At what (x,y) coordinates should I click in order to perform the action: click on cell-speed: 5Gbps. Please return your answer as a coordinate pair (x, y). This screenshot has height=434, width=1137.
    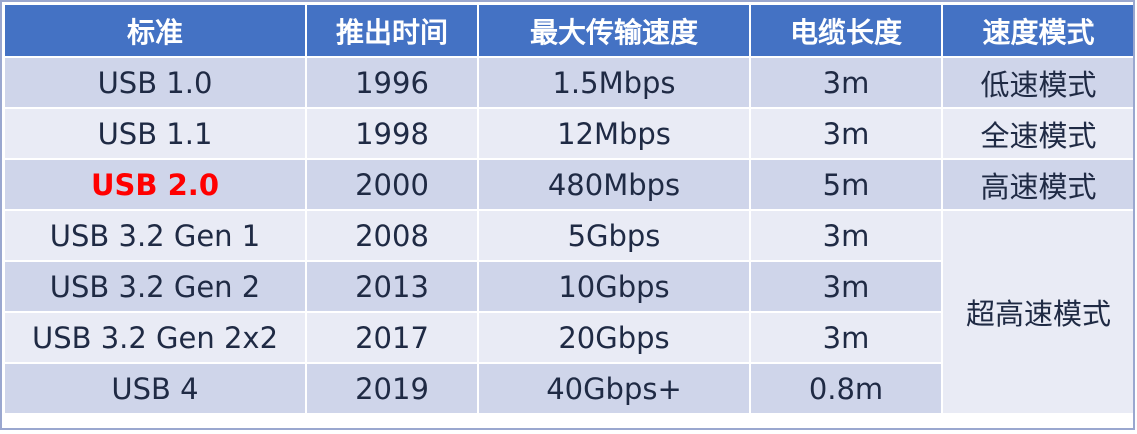
    Looking at the image, I should click on (614, 235).